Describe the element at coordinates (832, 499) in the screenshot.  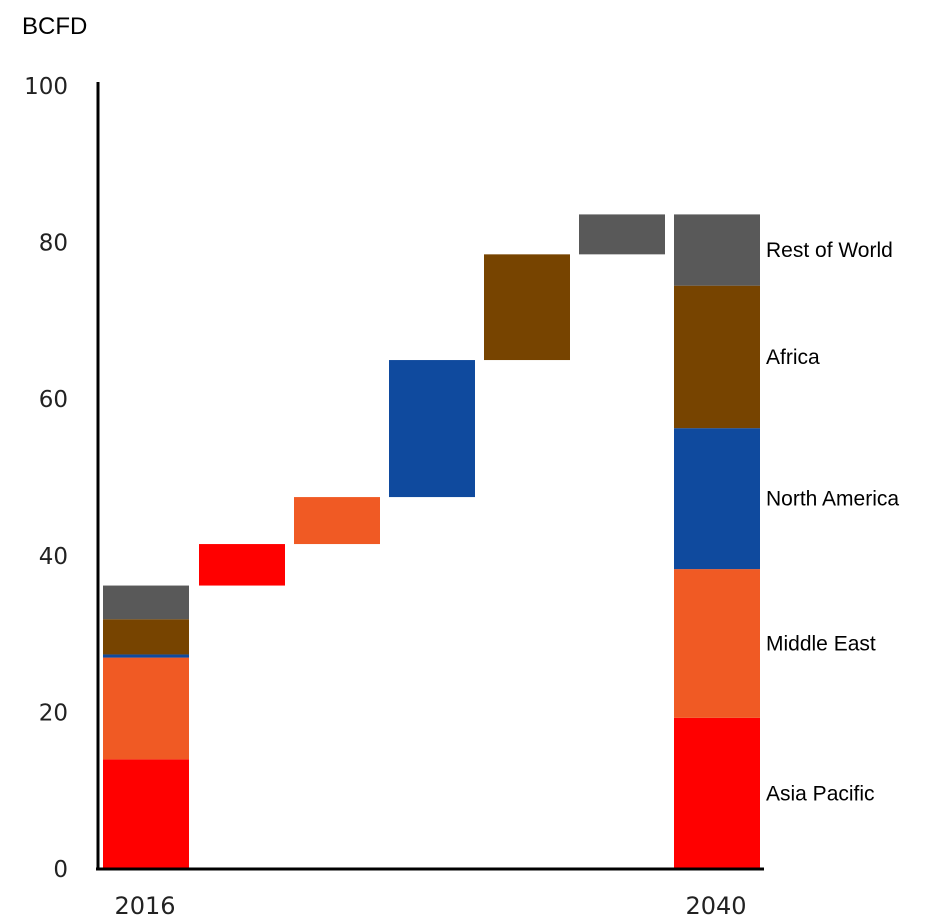
I see `segment-label-north-america: North America` at that location.